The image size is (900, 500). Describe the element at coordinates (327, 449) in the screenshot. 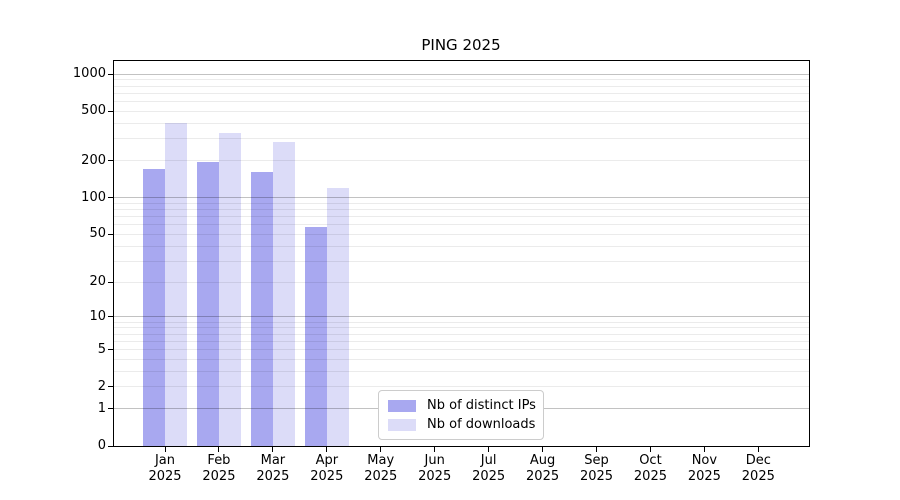

I see `x-tick-apr-2025` at that location.